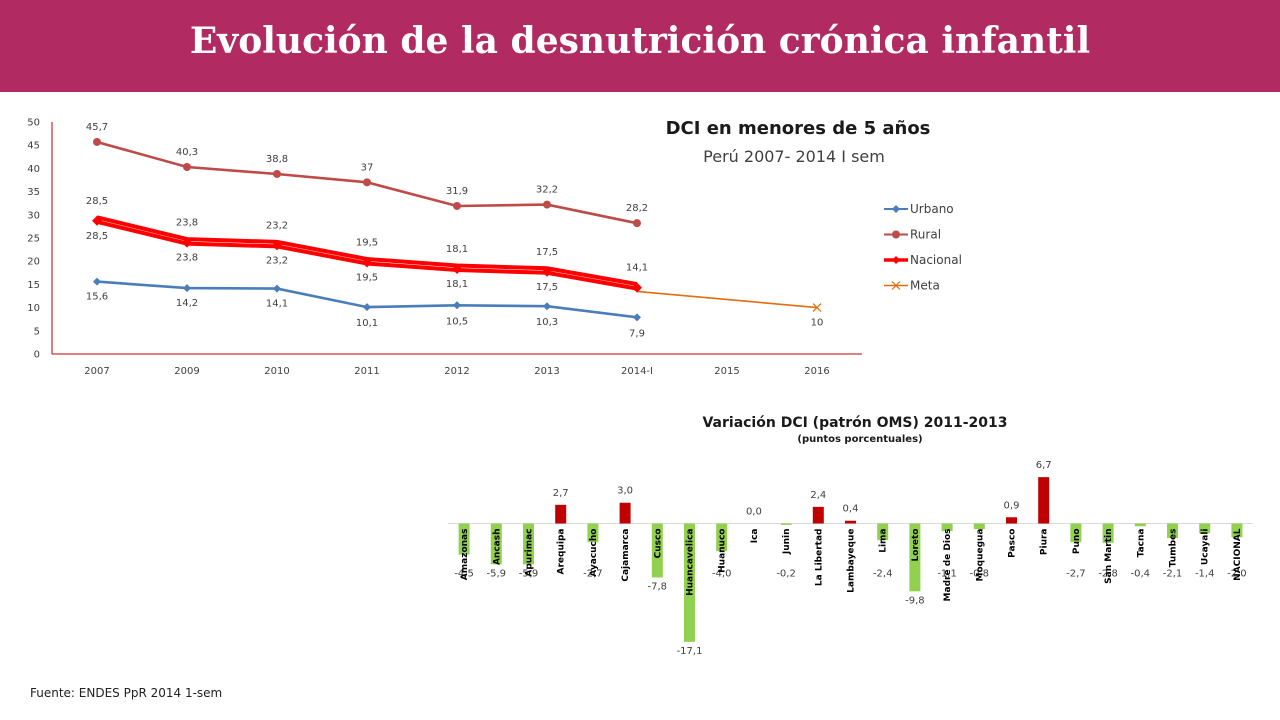  I want to click on legend-label-nacional: Nacional, so click(936, 260).